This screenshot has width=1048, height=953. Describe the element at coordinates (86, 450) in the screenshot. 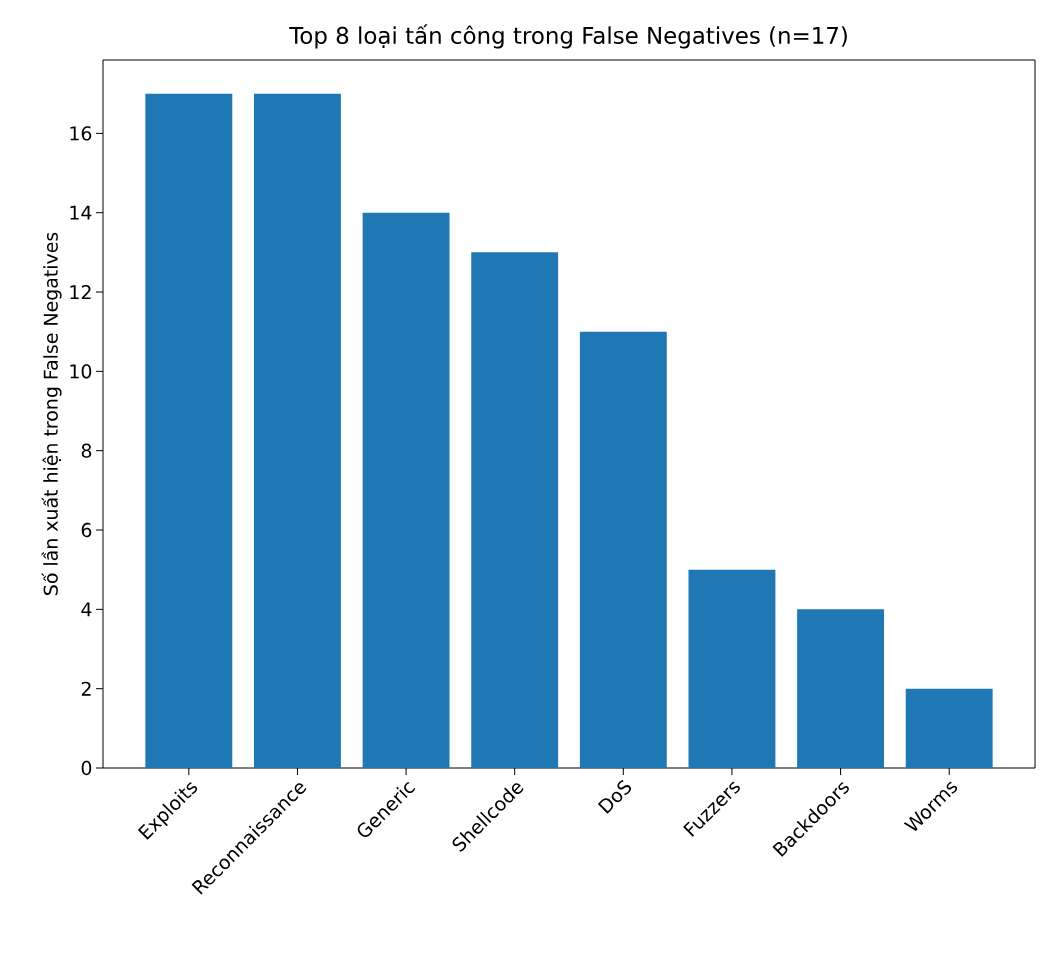

I see `y-tick-label: 8` at that location.